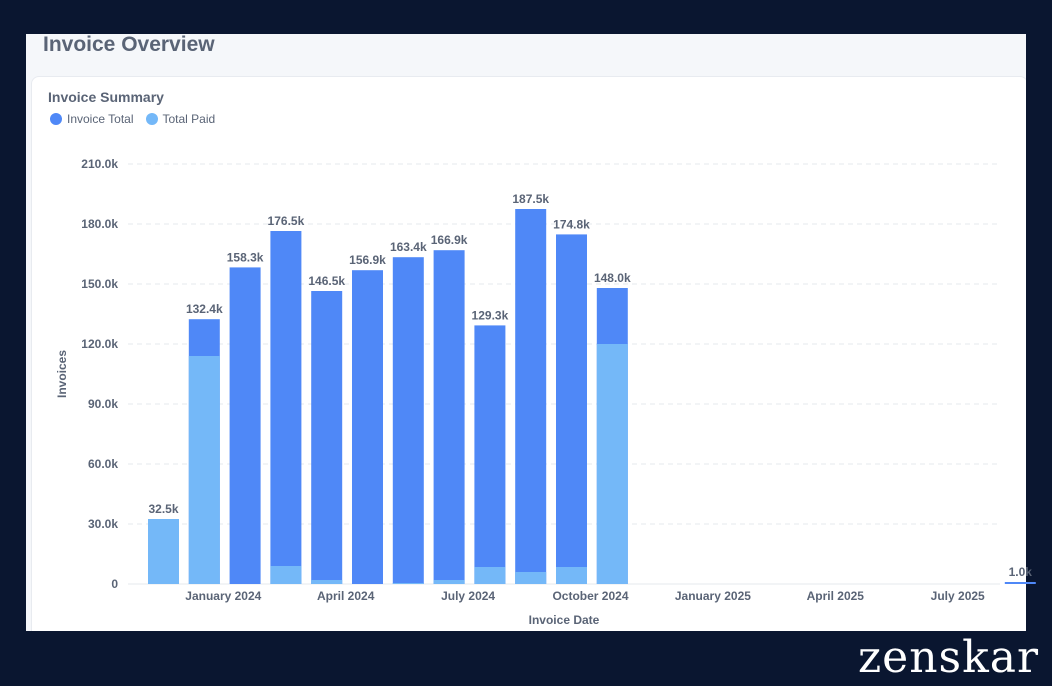  I want to click on data-label: 187.5k, so click(530, 199).